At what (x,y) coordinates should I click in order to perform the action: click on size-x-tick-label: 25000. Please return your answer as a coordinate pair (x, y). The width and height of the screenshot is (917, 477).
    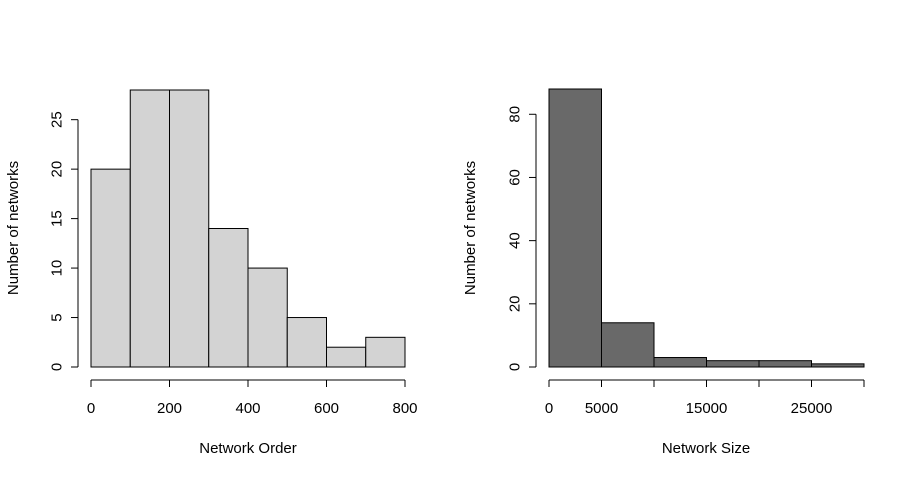
    Looking at the image, I should click on (812, 408).